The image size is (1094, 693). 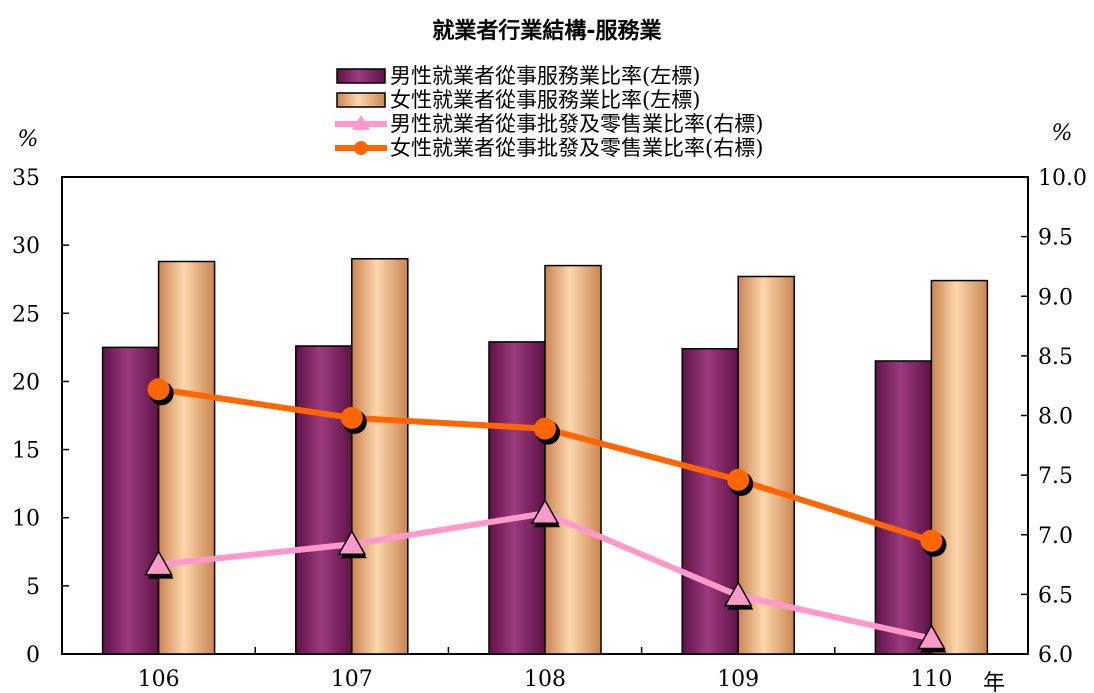 What do you see at coordinates (1055, 357) in the screenshot?
I see `right-tick-label: 8.5` at bounding box center [1055, 357].